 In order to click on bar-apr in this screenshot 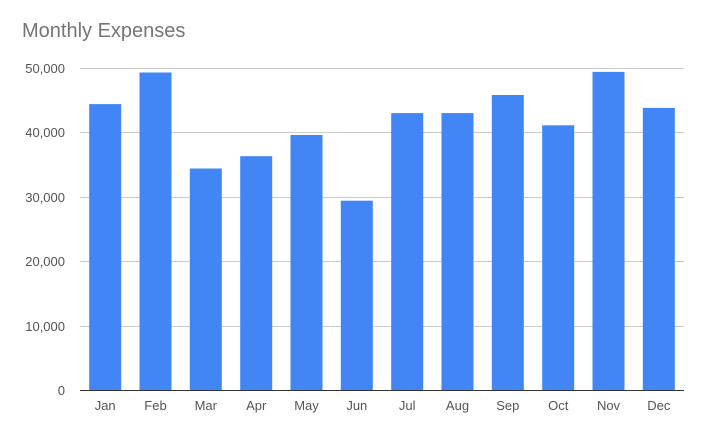, I will do `click(256, 273)`.